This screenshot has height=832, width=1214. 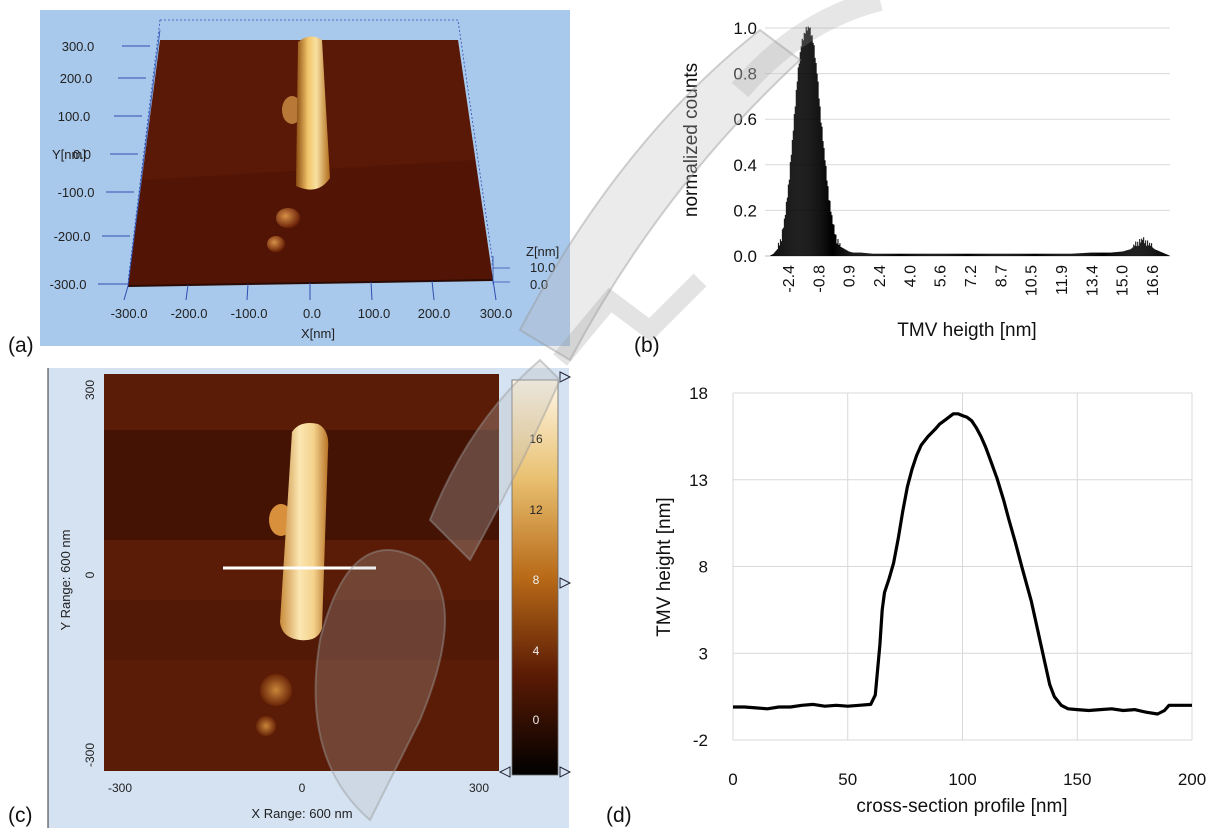 I want to click on panel-d-y-ticks: 18 13 8 3 -2, so click(x=698, y=567).